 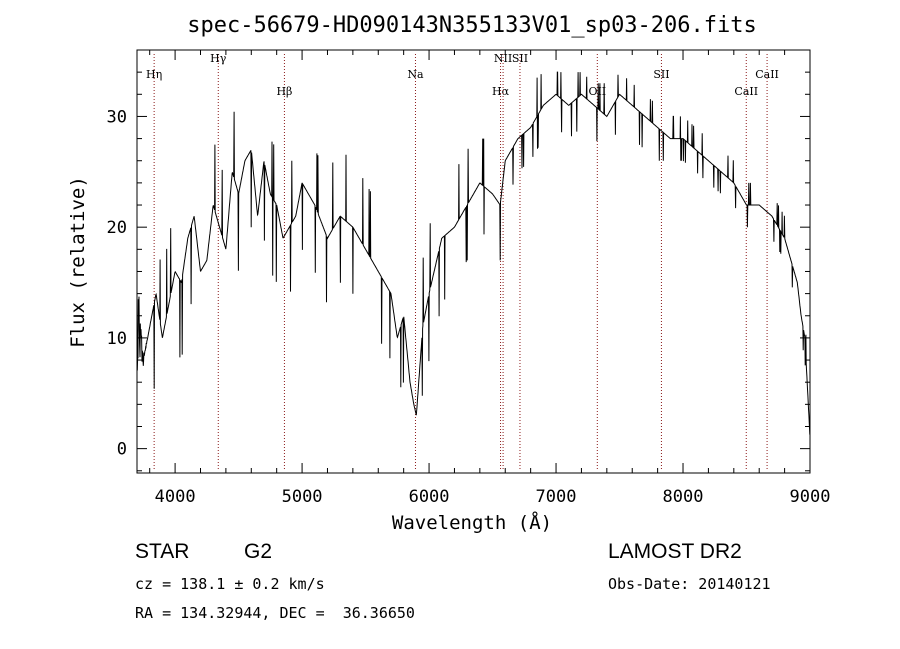 I want to click on line-marker-label: OII, so click(x=597, y=91).